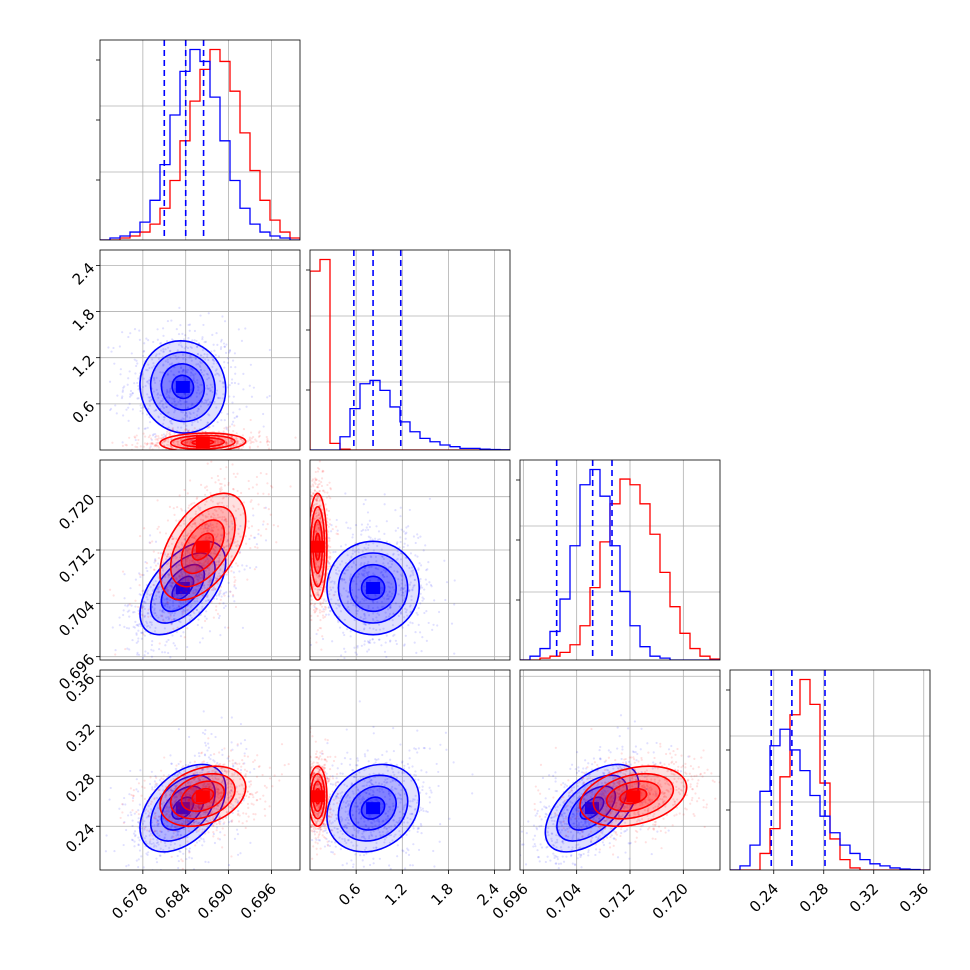 This screenshot has height=970, width=970. Describe the element at coordinates (864, 898) in the screenshot. I see `x-tick-label: 0.32` at that location.